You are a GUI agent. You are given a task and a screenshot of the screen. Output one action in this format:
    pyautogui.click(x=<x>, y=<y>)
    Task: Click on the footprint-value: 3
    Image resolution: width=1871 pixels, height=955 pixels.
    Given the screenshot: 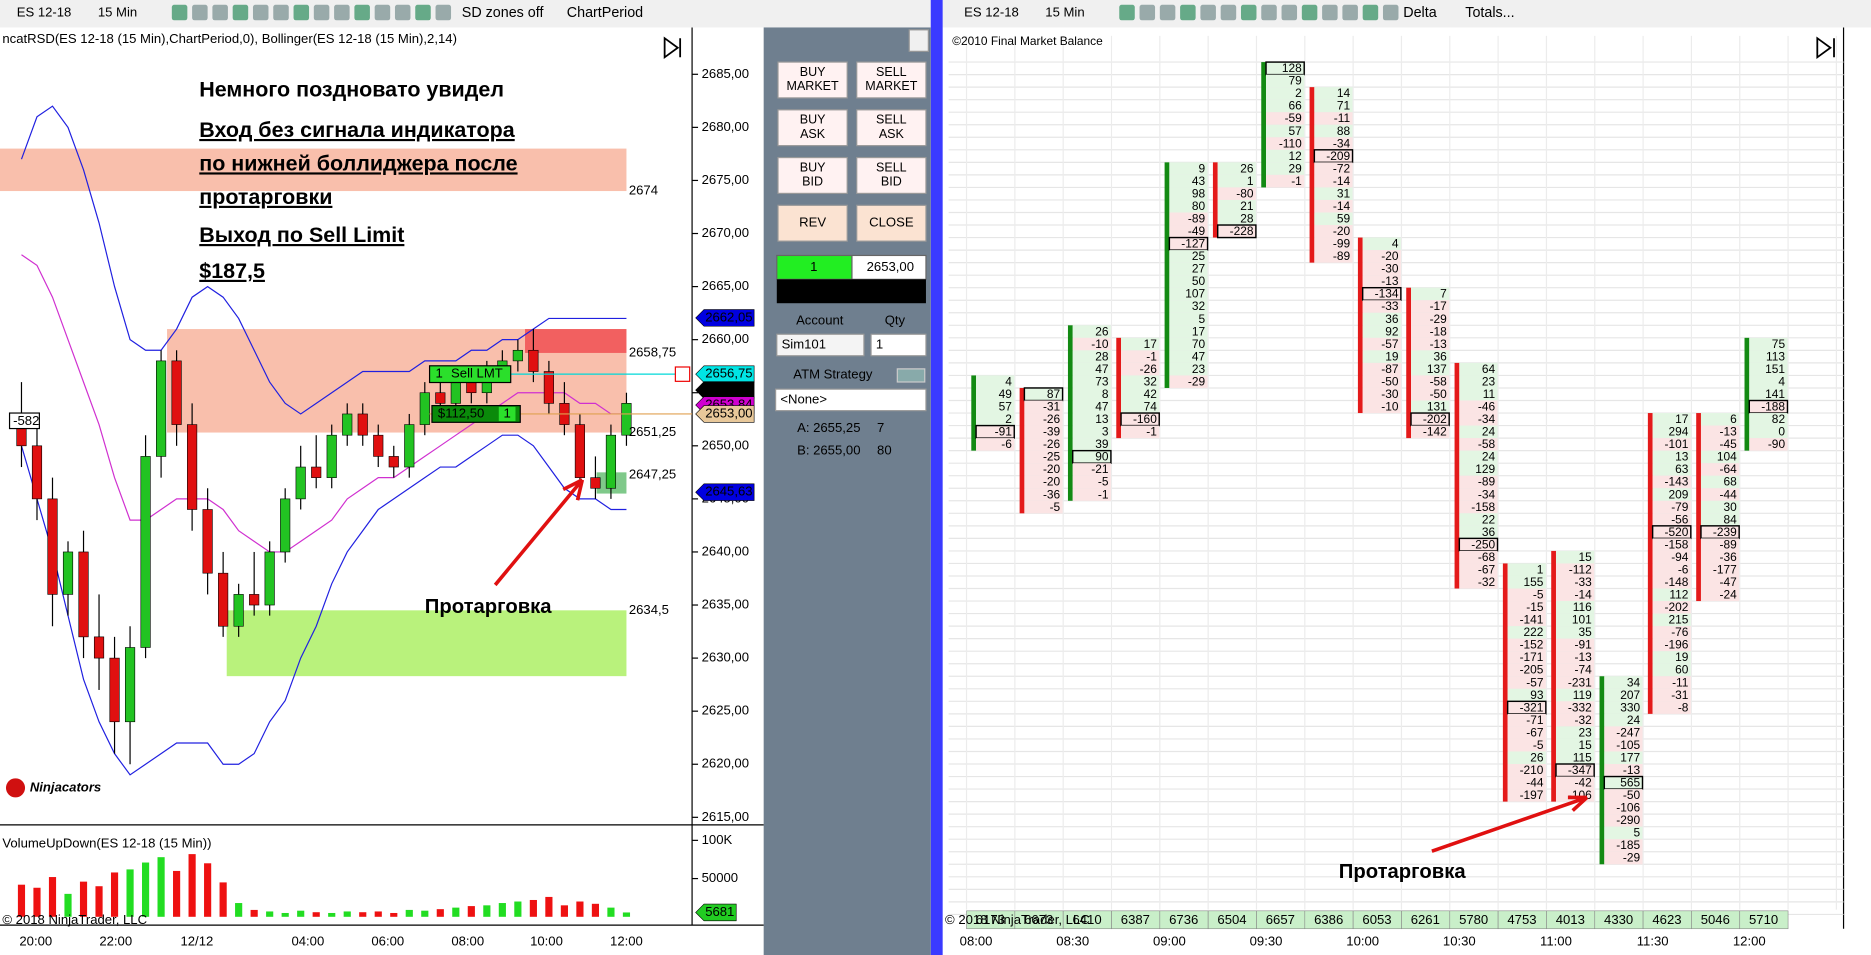 What is the action you would take?
    pyautogui.click(x=1105, y=432)
    